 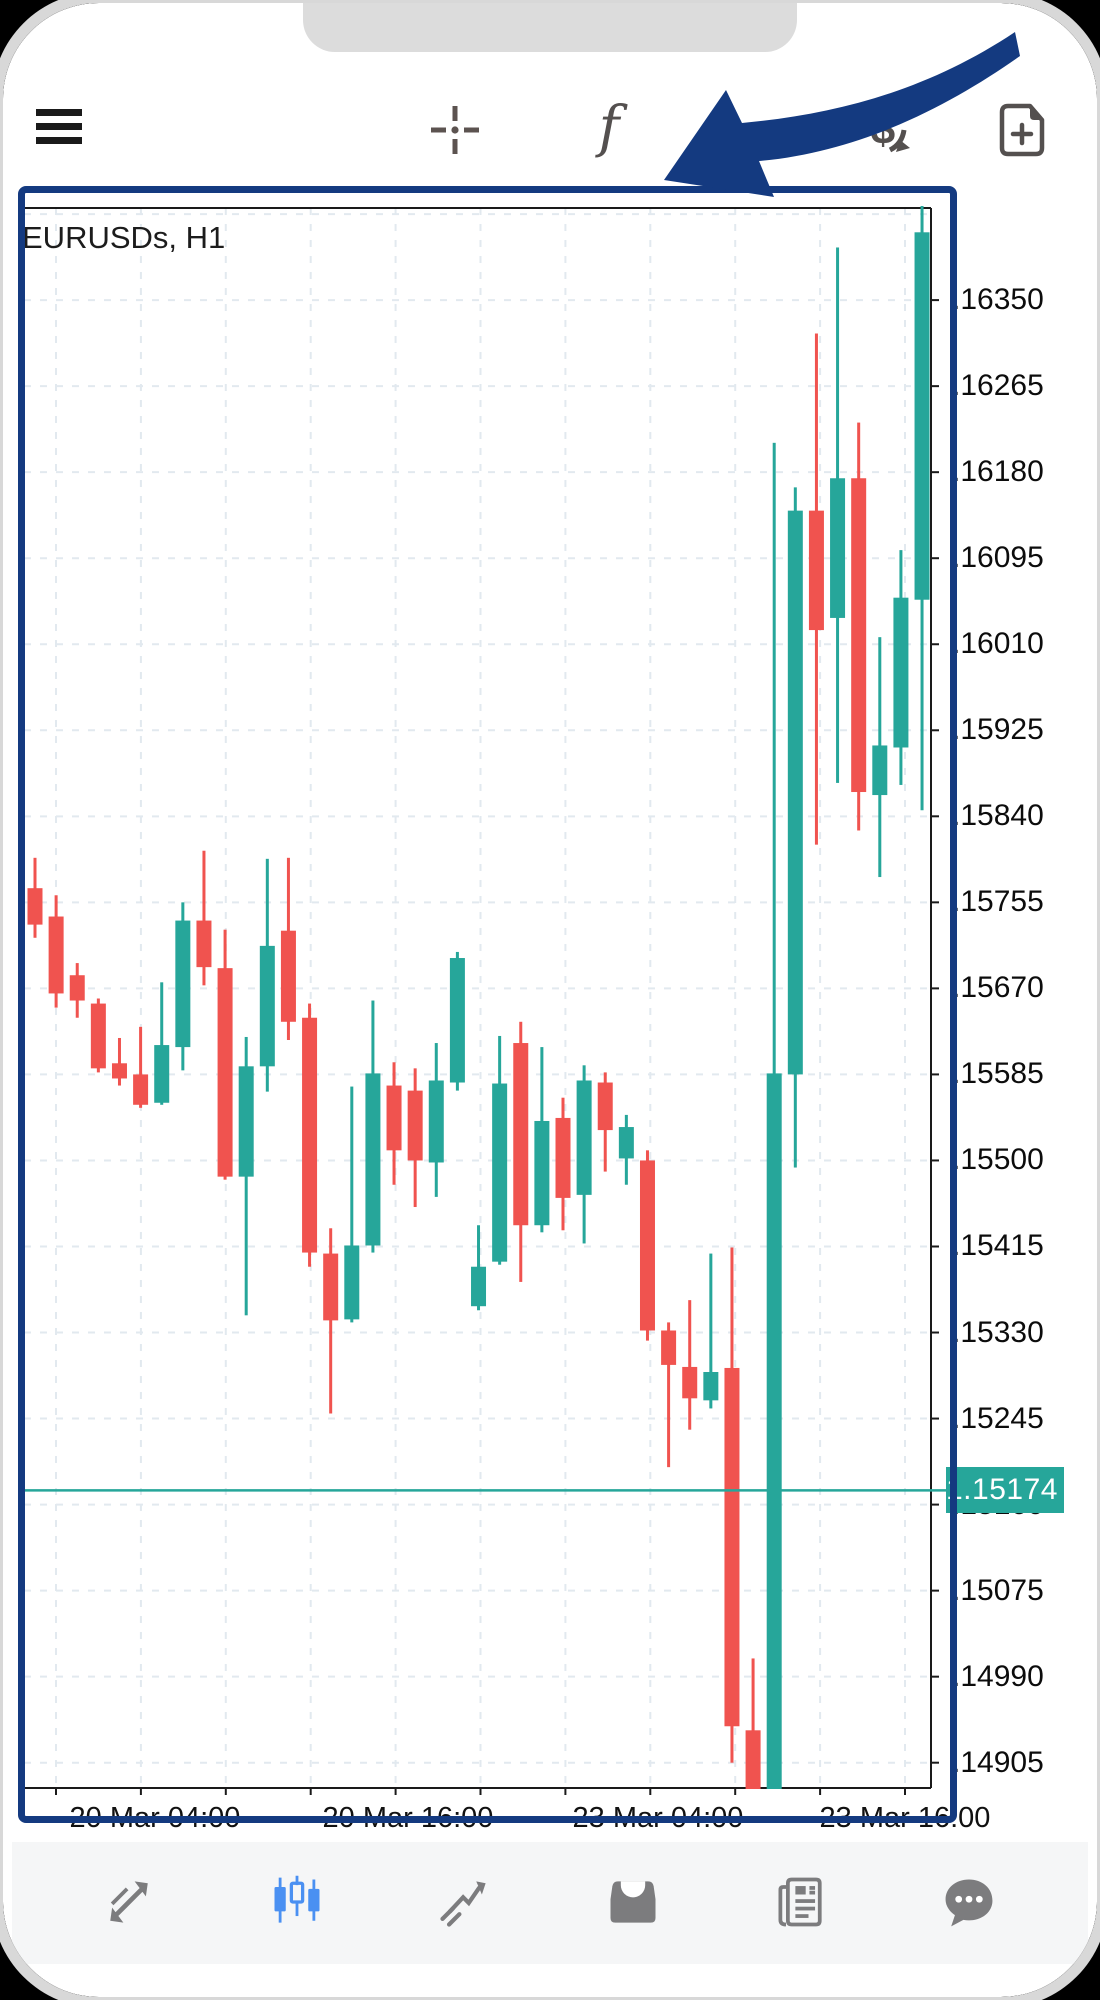 I want to click on nav-messages-button, so click(x=969, y=1902).